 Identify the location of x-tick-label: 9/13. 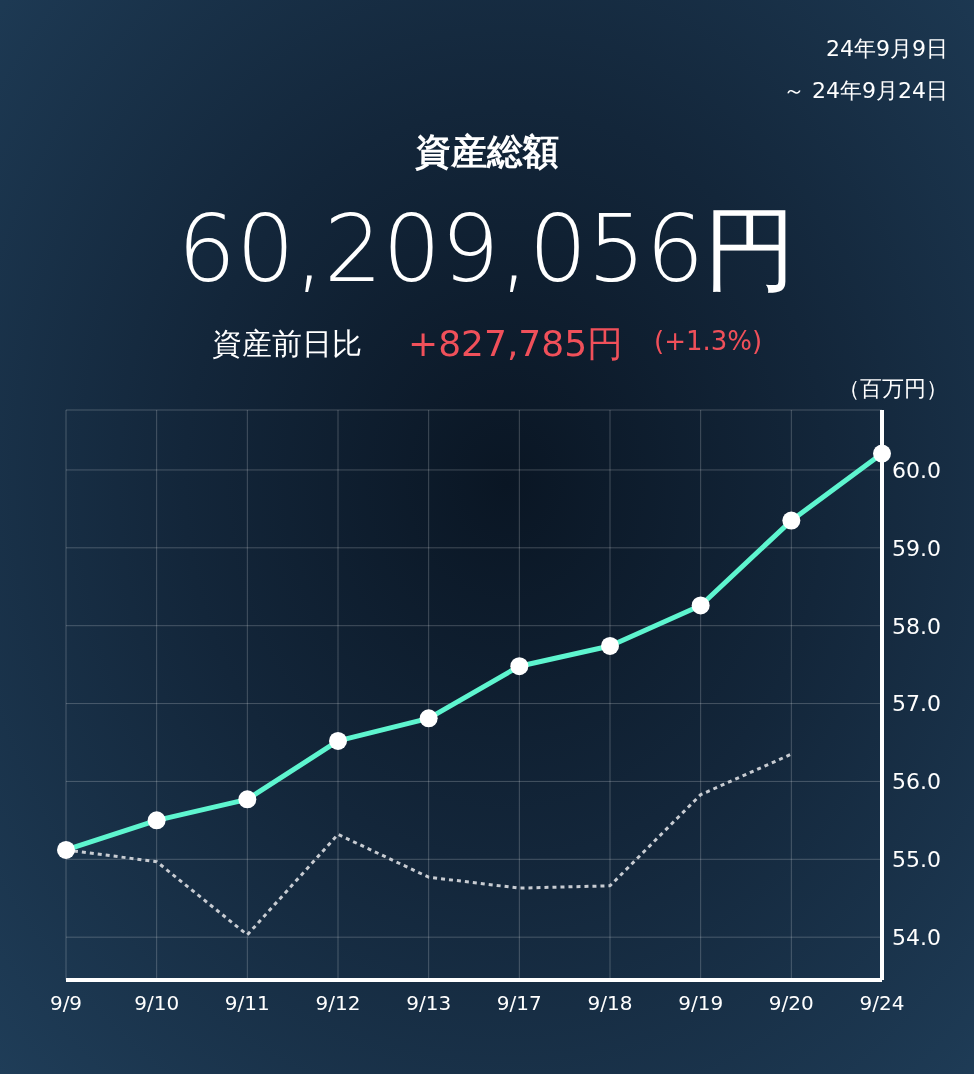
(429, 1003).